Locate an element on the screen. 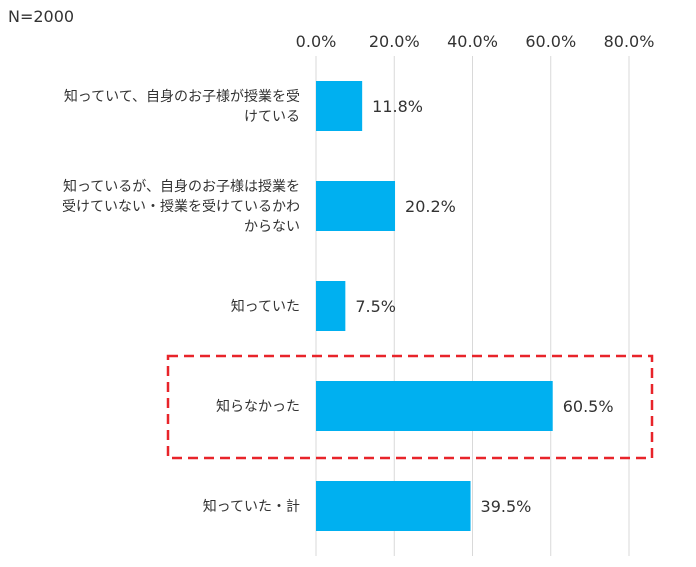 The height and width of the screenshot is (567, 696). category-label: 知っていて、自身のお子様が授業を受 is located at coordinates (182, 96).